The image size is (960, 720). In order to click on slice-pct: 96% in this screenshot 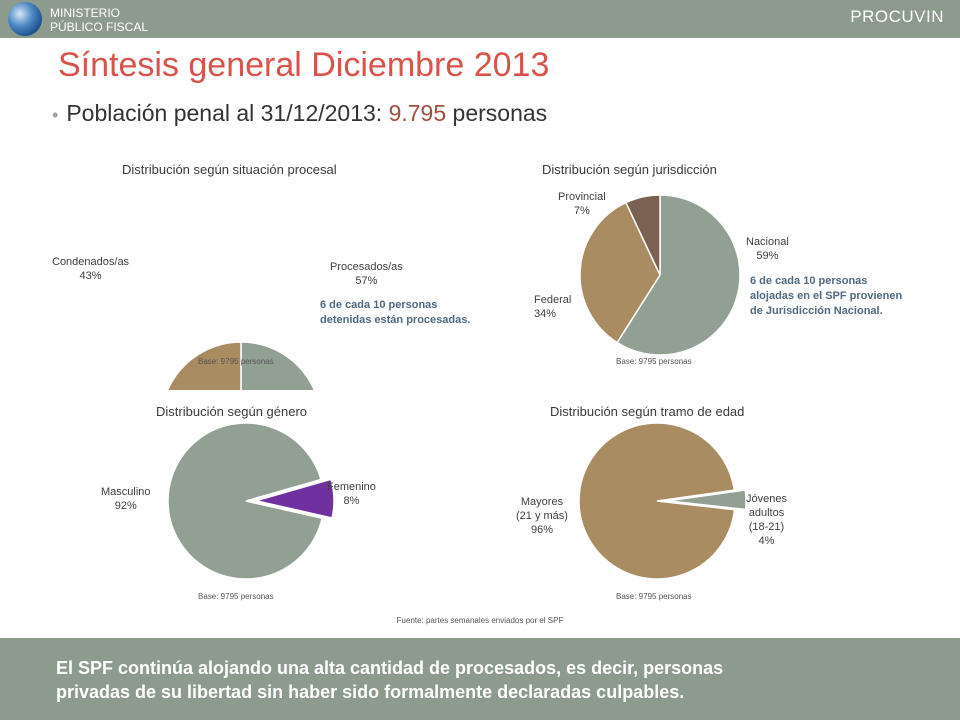, I will do `click(541, 530)`.